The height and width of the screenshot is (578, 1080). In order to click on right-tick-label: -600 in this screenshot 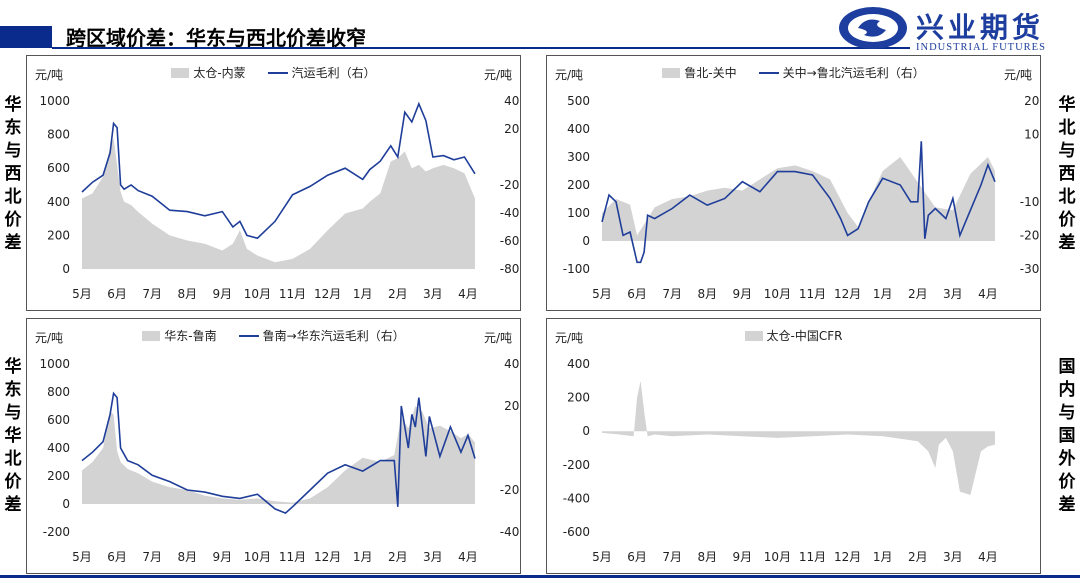, I will do `click(510, 241)`.